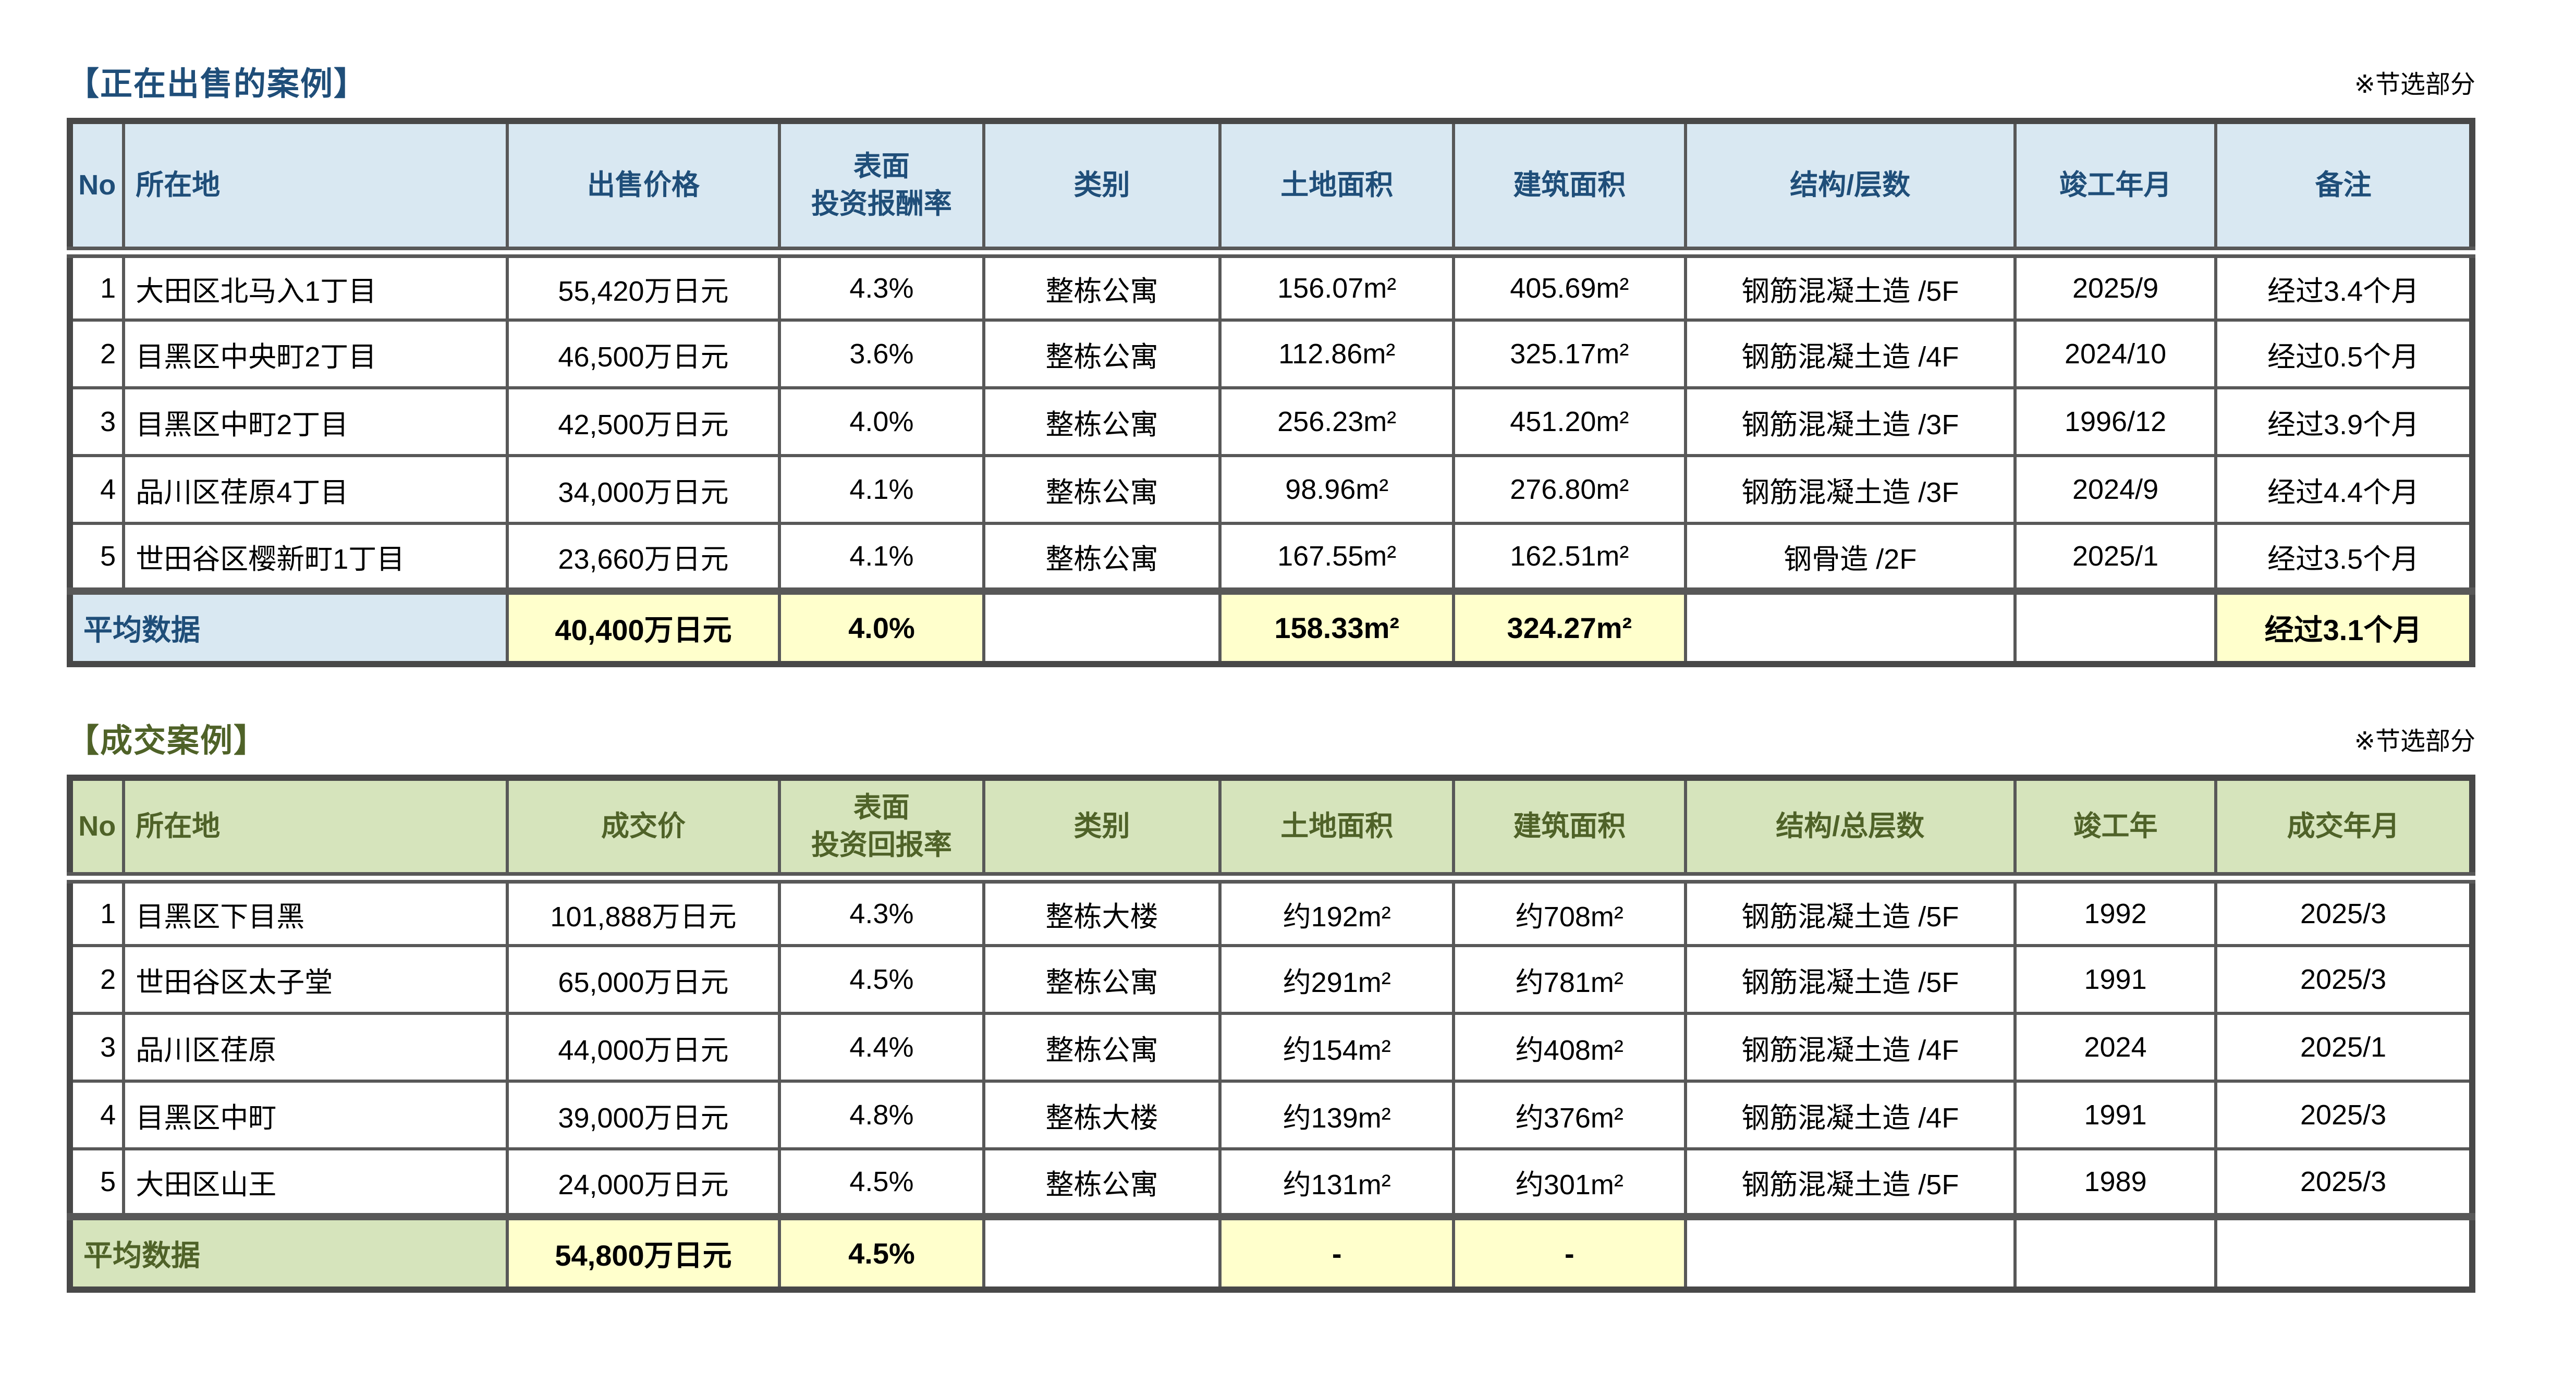 This screenshot has width=2576, height=1397. Describe the element at coordinates (643, 489) in the screenshot. I see `cell-price: 34,000万日元` at that location.